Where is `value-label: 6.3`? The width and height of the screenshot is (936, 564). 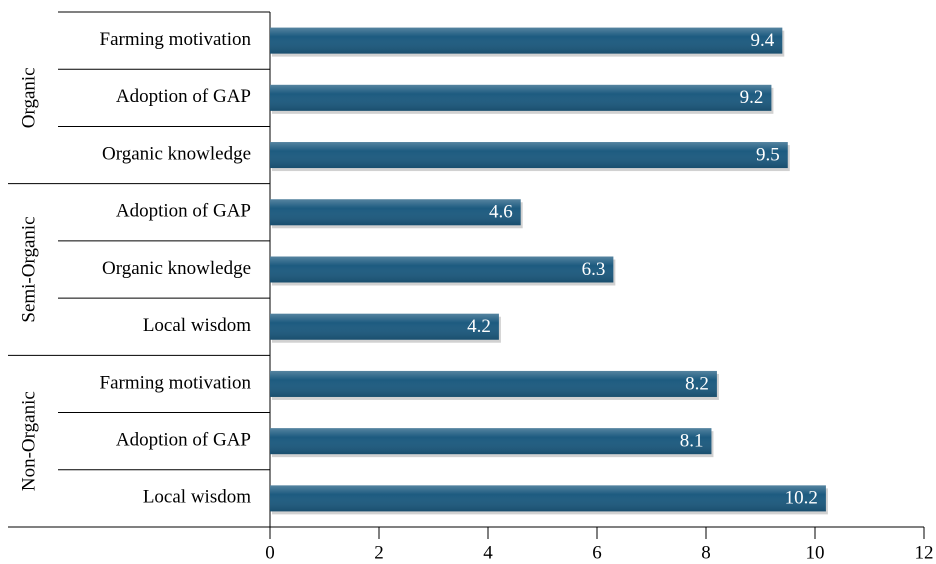
value-label: 6.3 is located at coordinates (594, 269).